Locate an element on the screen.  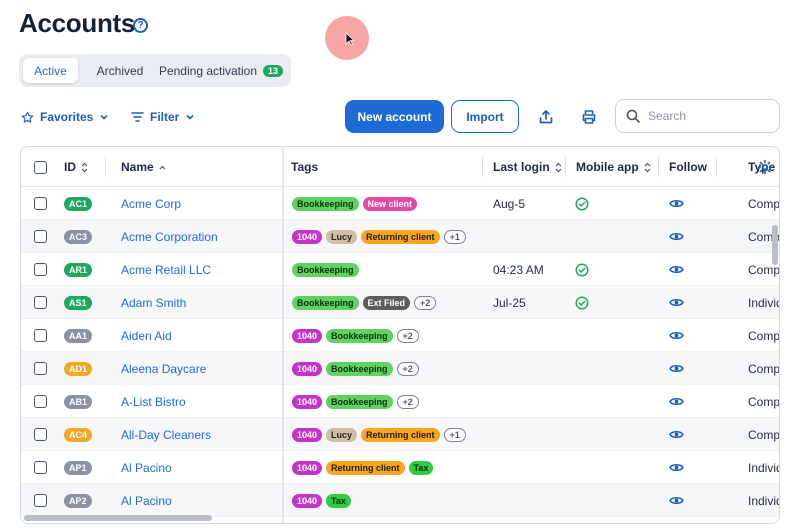
new-account-button: New account is located at coordinates (394, 116).